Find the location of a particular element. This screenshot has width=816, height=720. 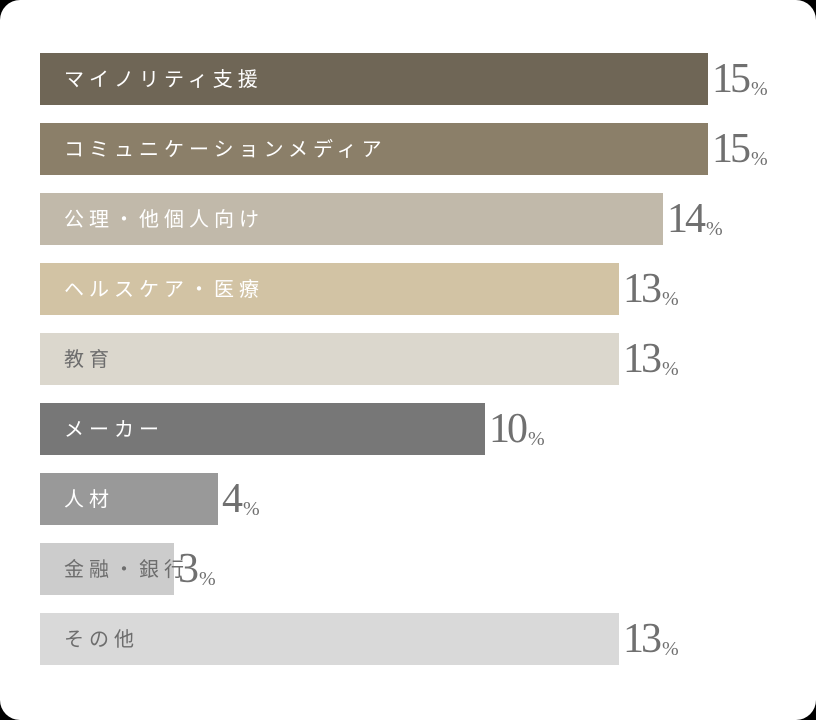

bar-label: 金融・銀行 is located at coordinates (126, 569).